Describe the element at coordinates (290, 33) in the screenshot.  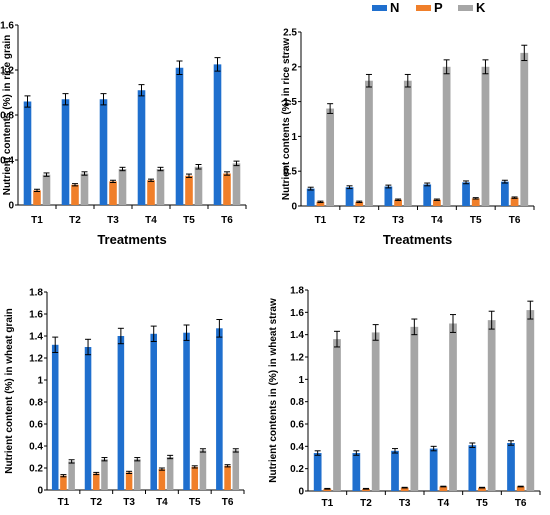
I see `y-tick-label: 2.5` at that location.